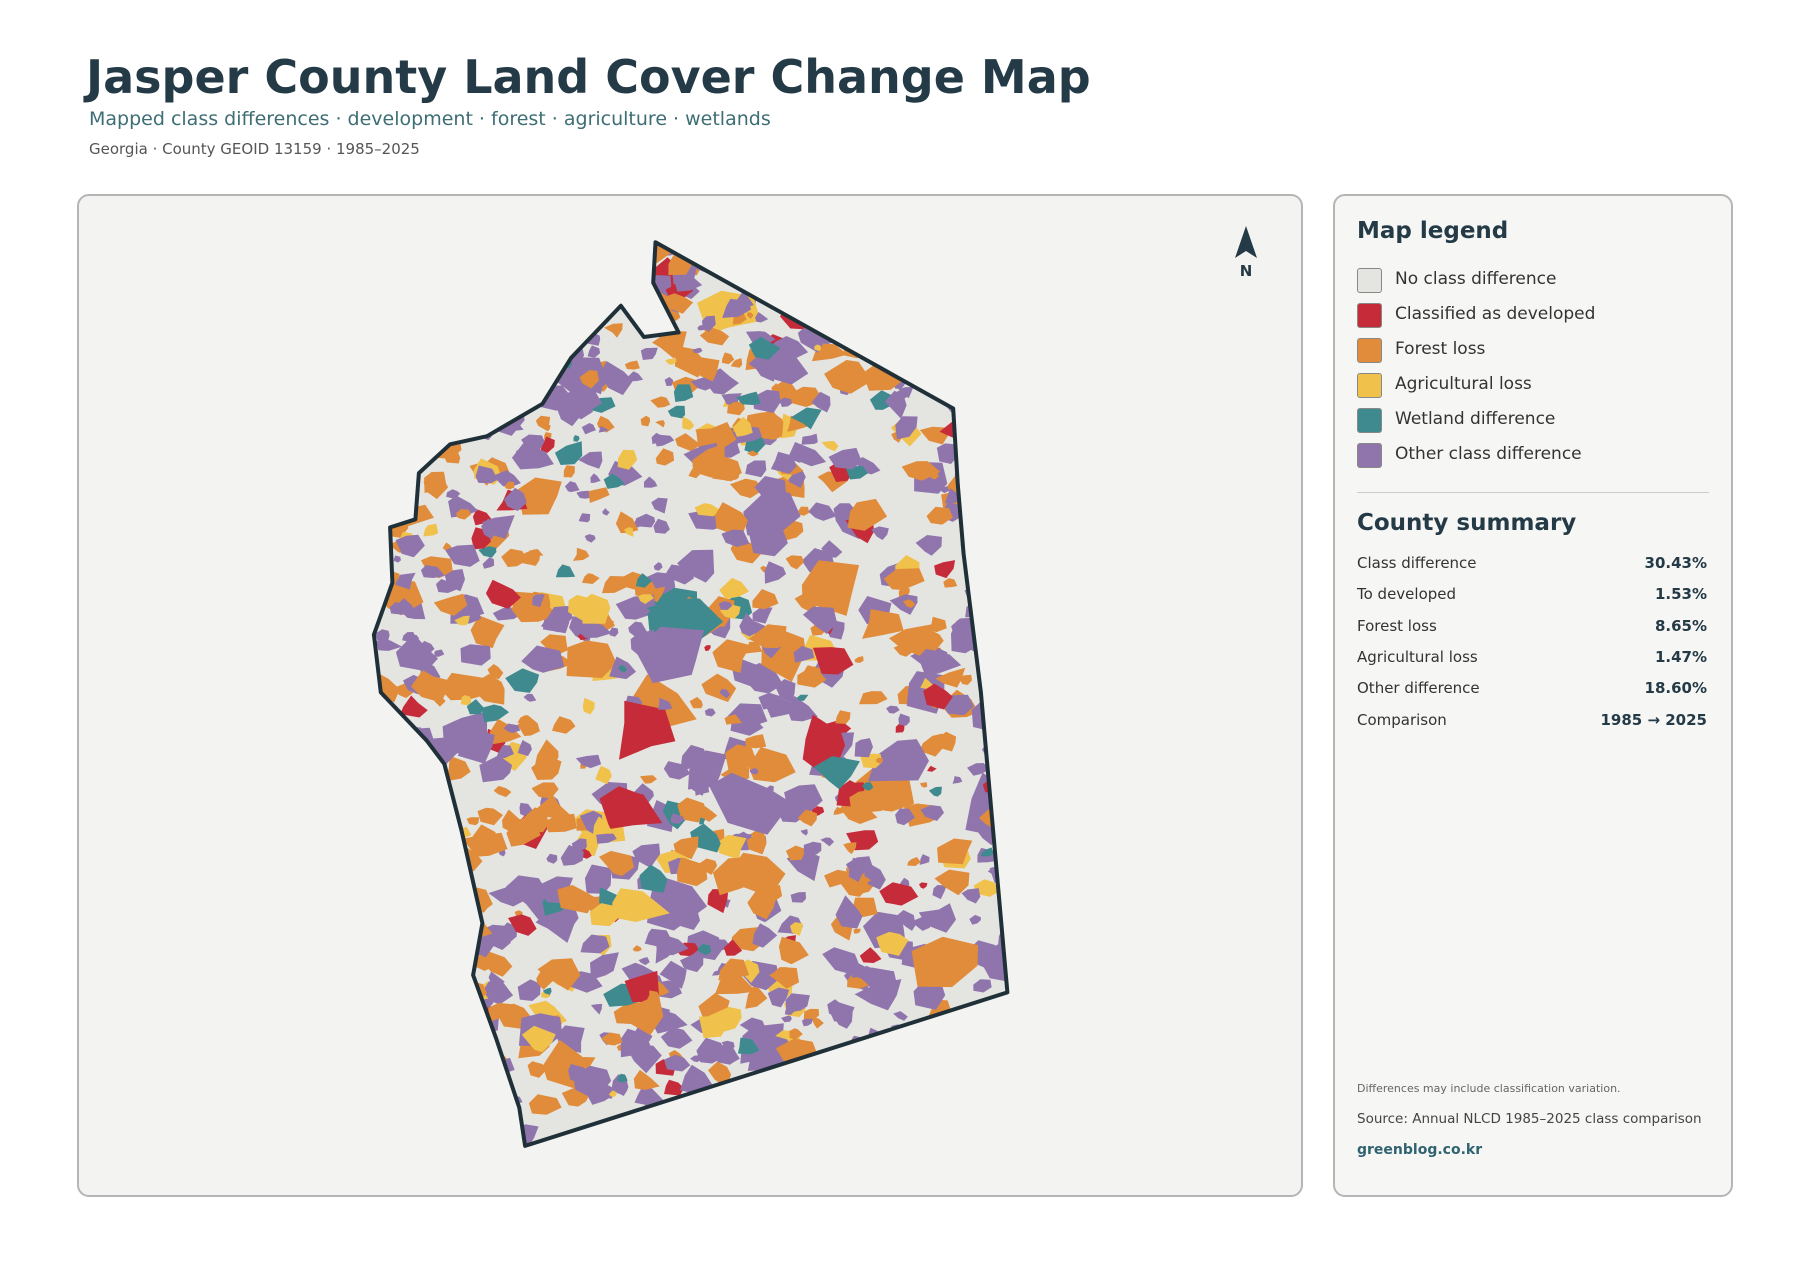 The image size is (1800, 1273). What do you see at coordinates (1369, 280) in the screenshot?
I see `legend-swatch` at bounding box center [1369, 280].